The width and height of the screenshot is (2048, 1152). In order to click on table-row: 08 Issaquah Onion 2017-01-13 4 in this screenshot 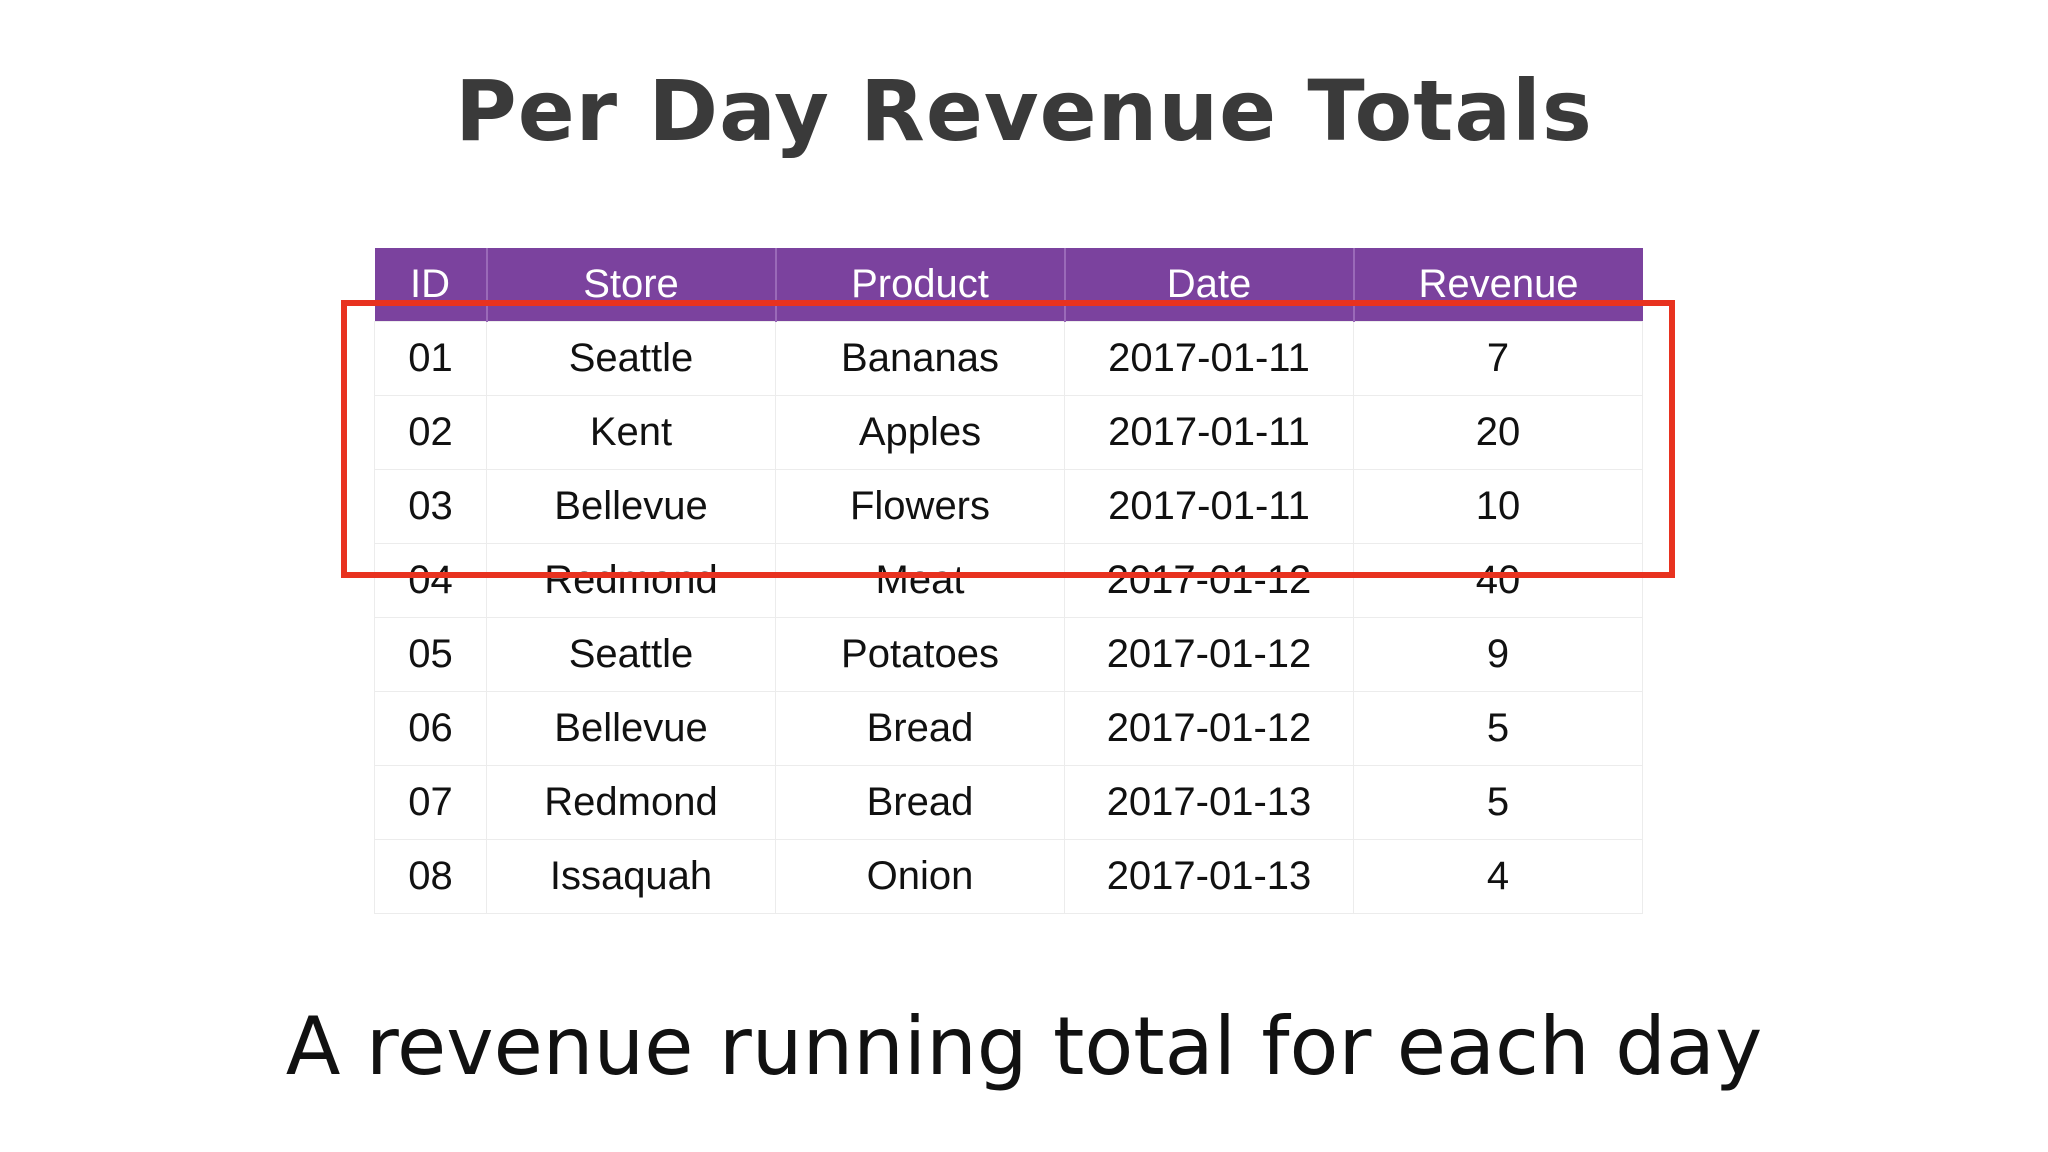, I will do `click(1008, 876)`.